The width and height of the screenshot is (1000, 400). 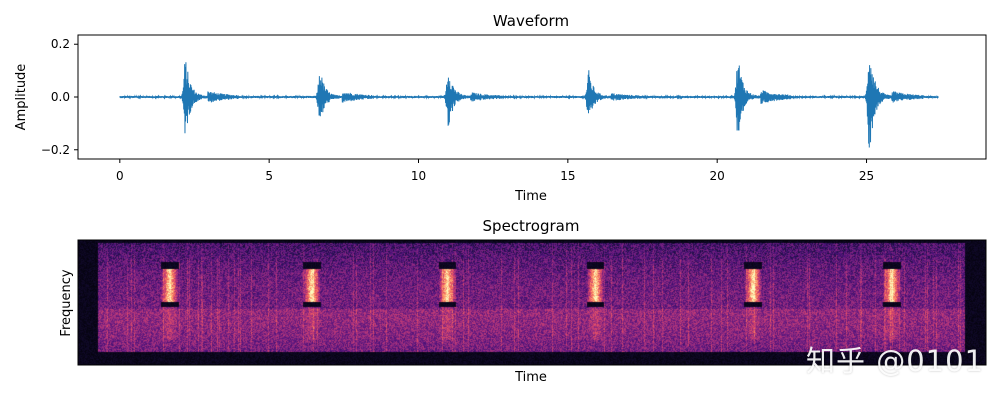 I want to click on waveform-x-label: Time, so click(x=530, y=196).